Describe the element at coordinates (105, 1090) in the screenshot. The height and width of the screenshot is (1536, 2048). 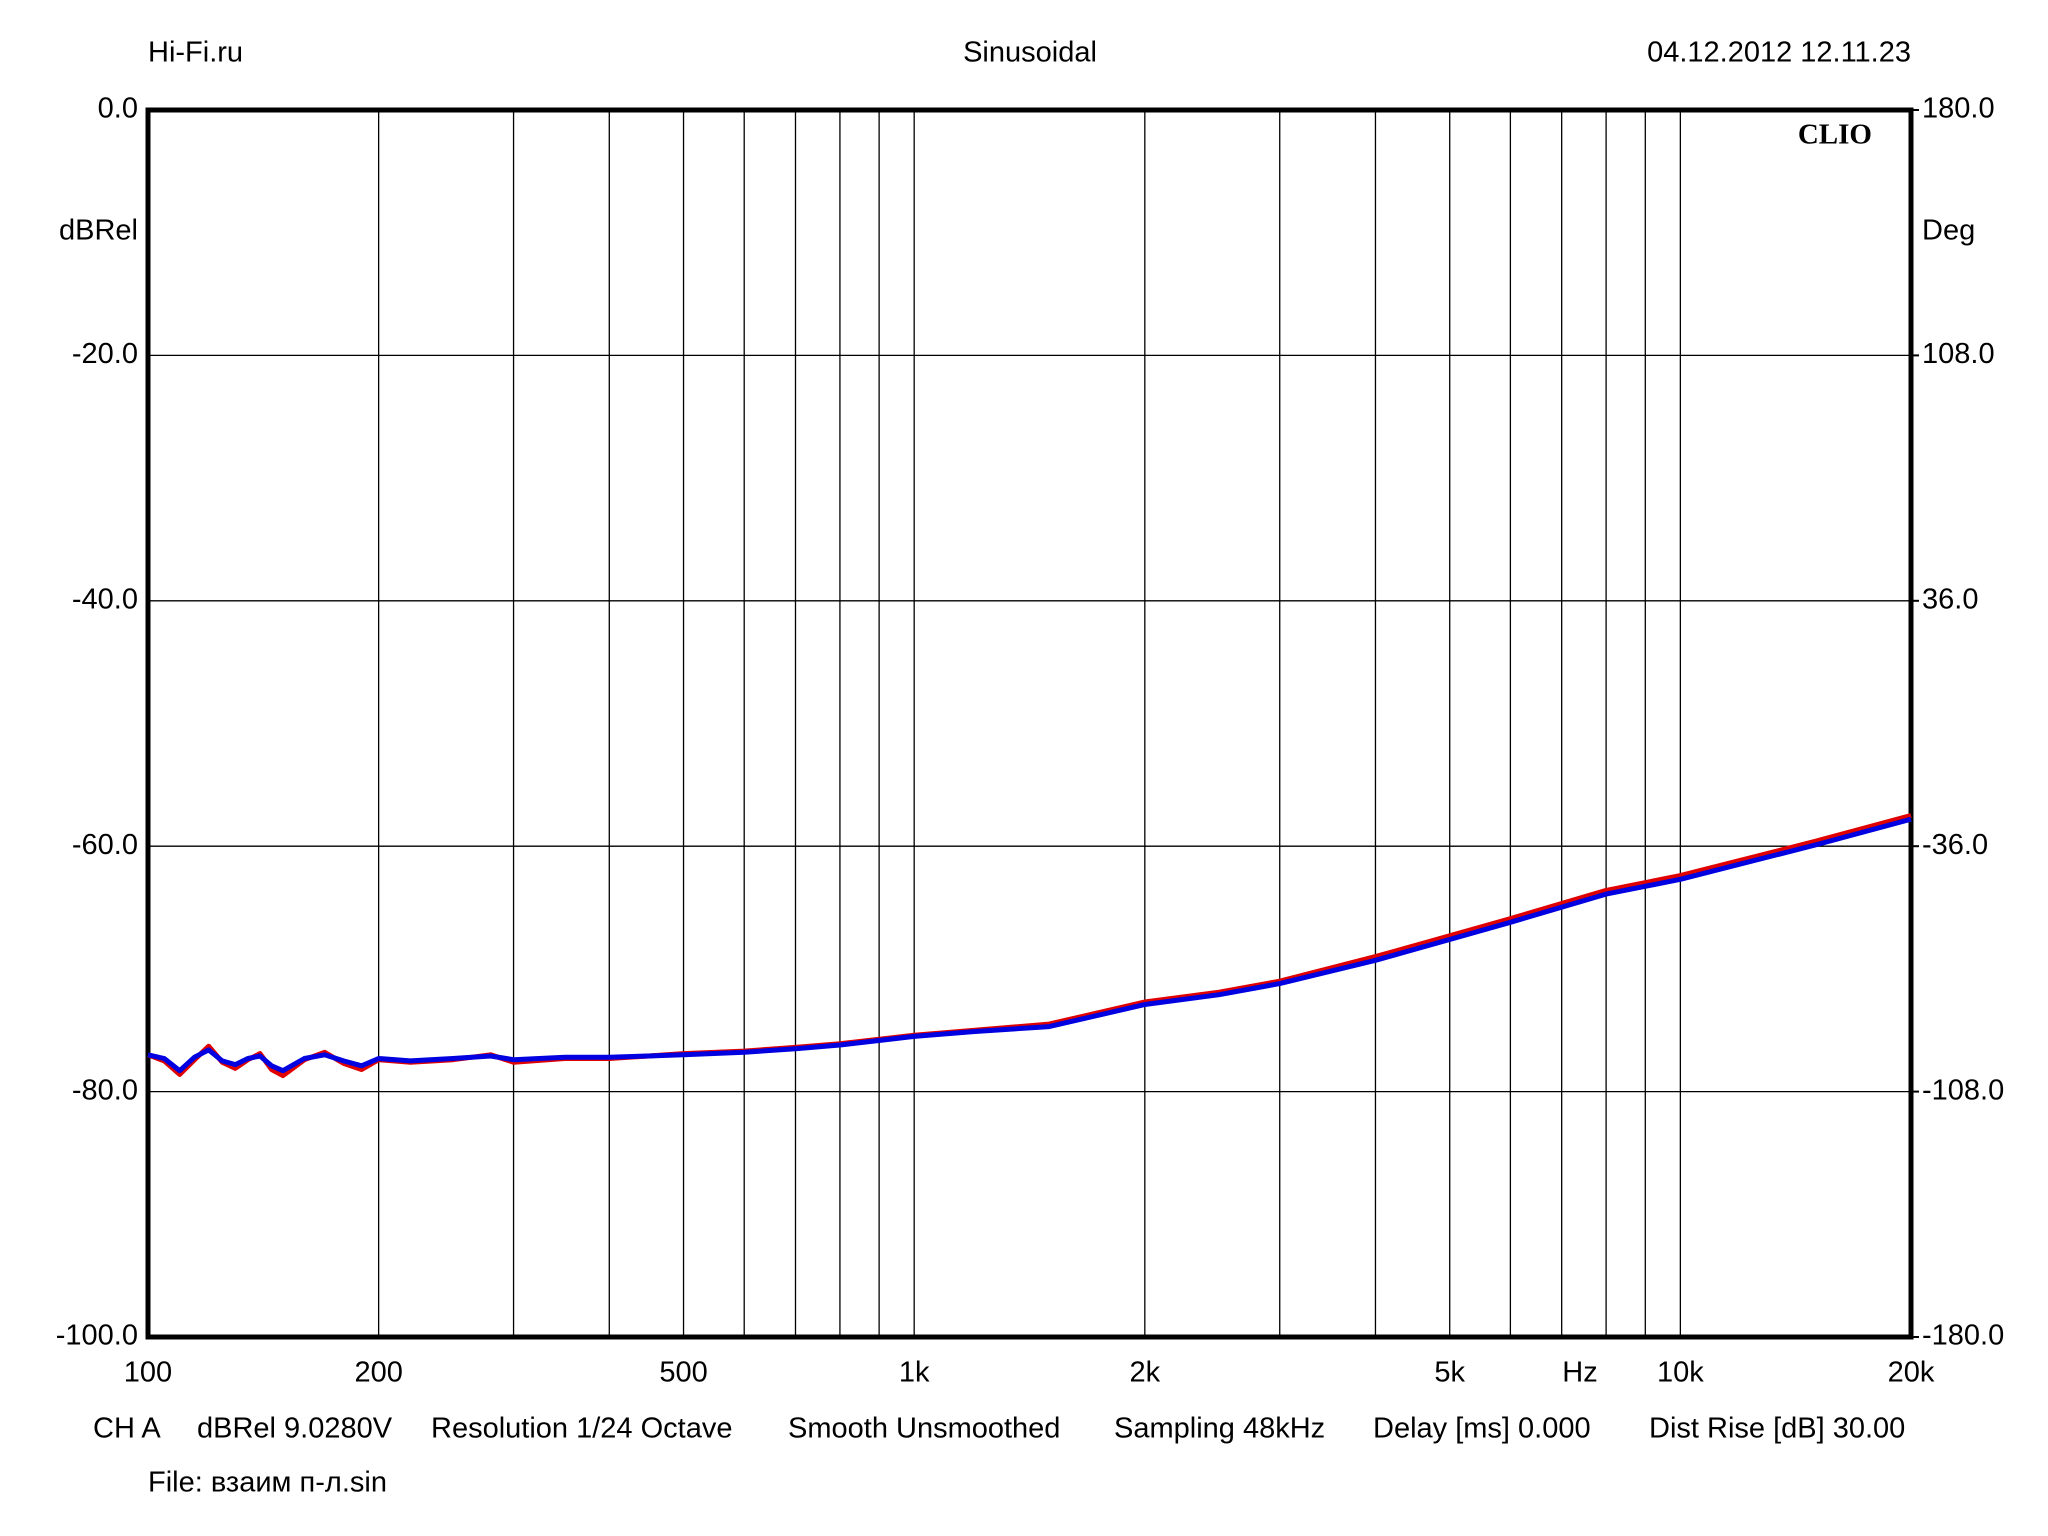
I see `y-tick-label: -80.0` at that location.